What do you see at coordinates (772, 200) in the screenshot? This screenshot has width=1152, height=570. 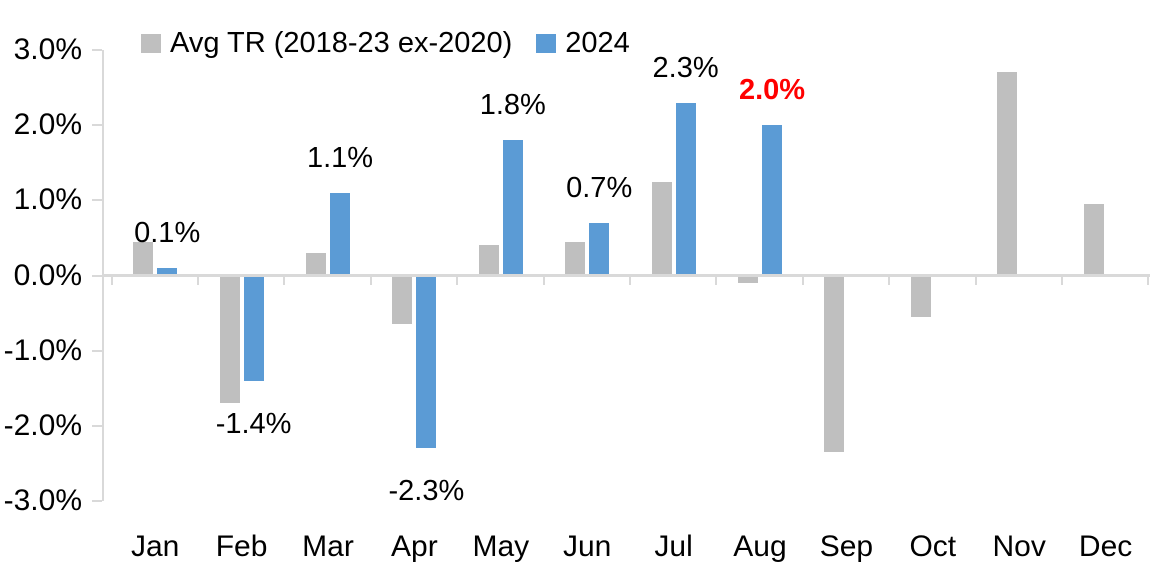 I see `bar-2024-aug` at bounding box center [772, 200].